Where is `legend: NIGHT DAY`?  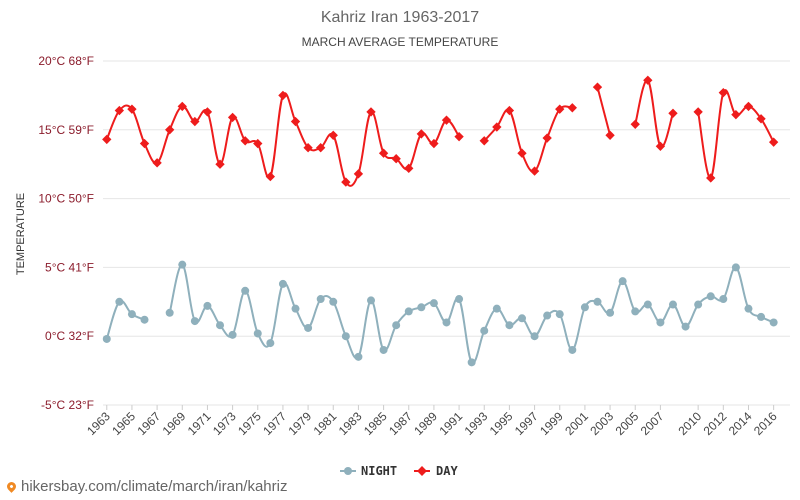 legend: NIGHT DAY is located at coordinates (399, 471).